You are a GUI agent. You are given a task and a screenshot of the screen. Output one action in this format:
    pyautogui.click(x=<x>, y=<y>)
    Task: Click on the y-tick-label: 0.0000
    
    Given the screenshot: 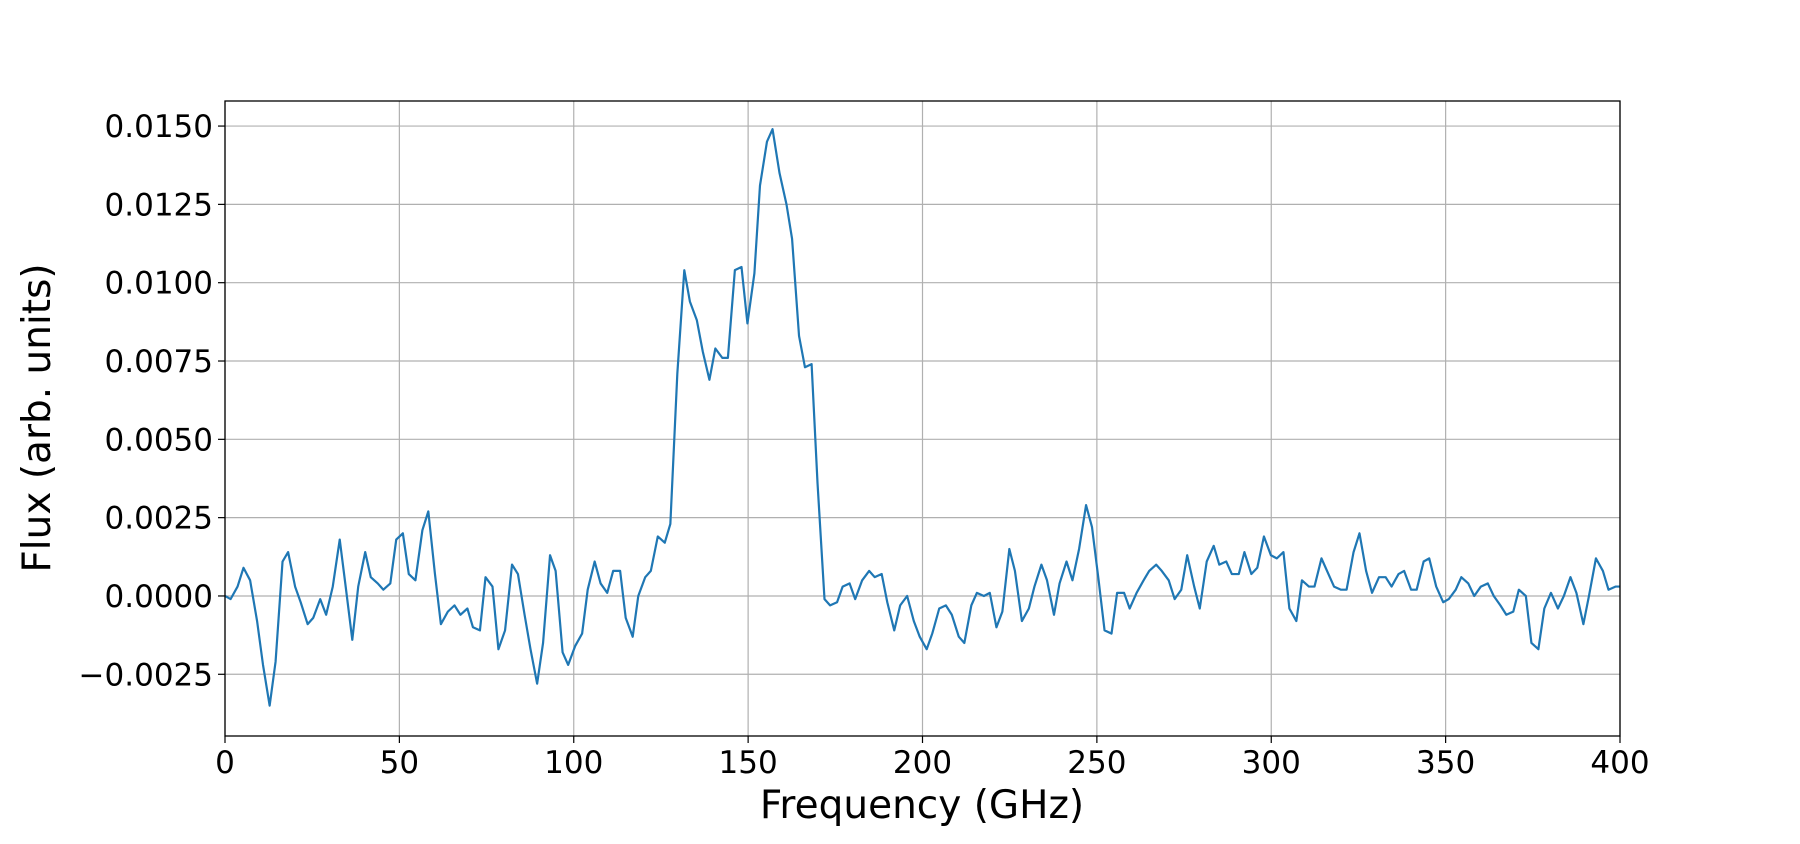 What is the action you would take?
    pyautogui.click(x=159, y=597)
    